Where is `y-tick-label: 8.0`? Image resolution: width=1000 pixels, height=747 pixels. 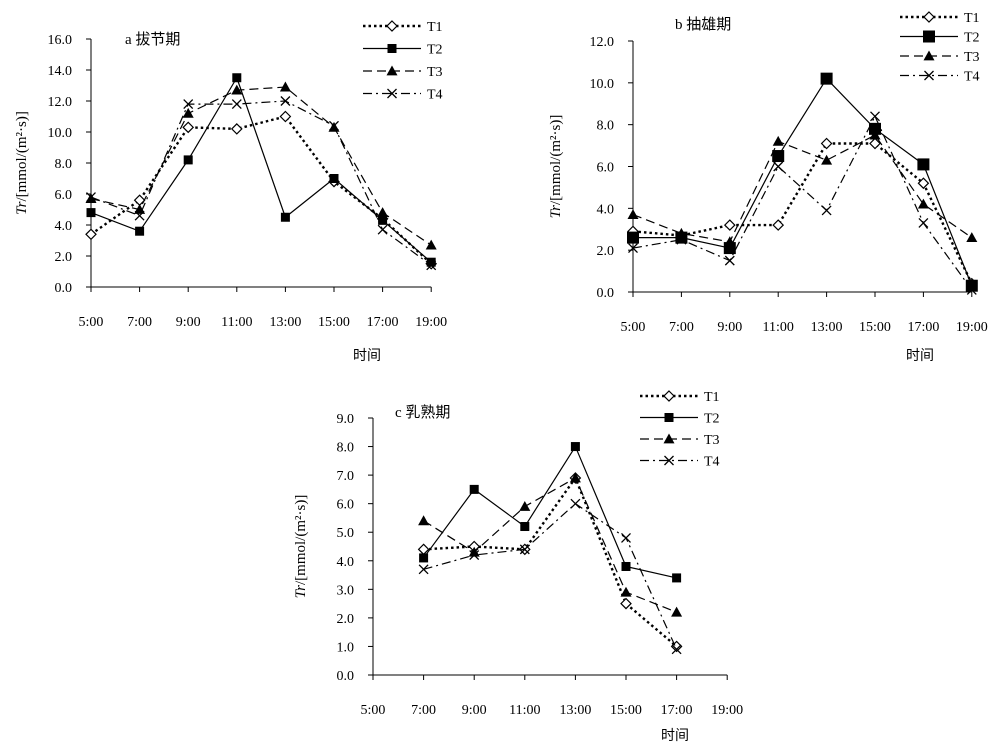
y-tick-label: 8.0 is located at coordinates (64, 164).